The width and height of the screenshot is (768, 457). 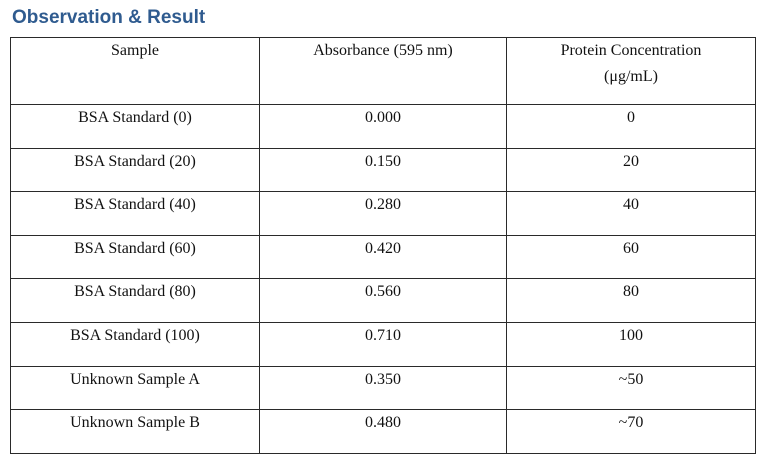 I want to click on table-row: BSA Standard (100) 0.710 100, so click(x=383, y=344).